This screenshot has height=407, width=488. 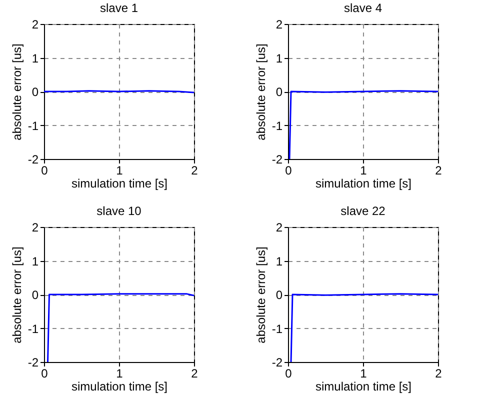 What do you see at coordinates (119, 8) in the screenshot?
I see `chart-title: slave 1` at bounding box center [119, 8].